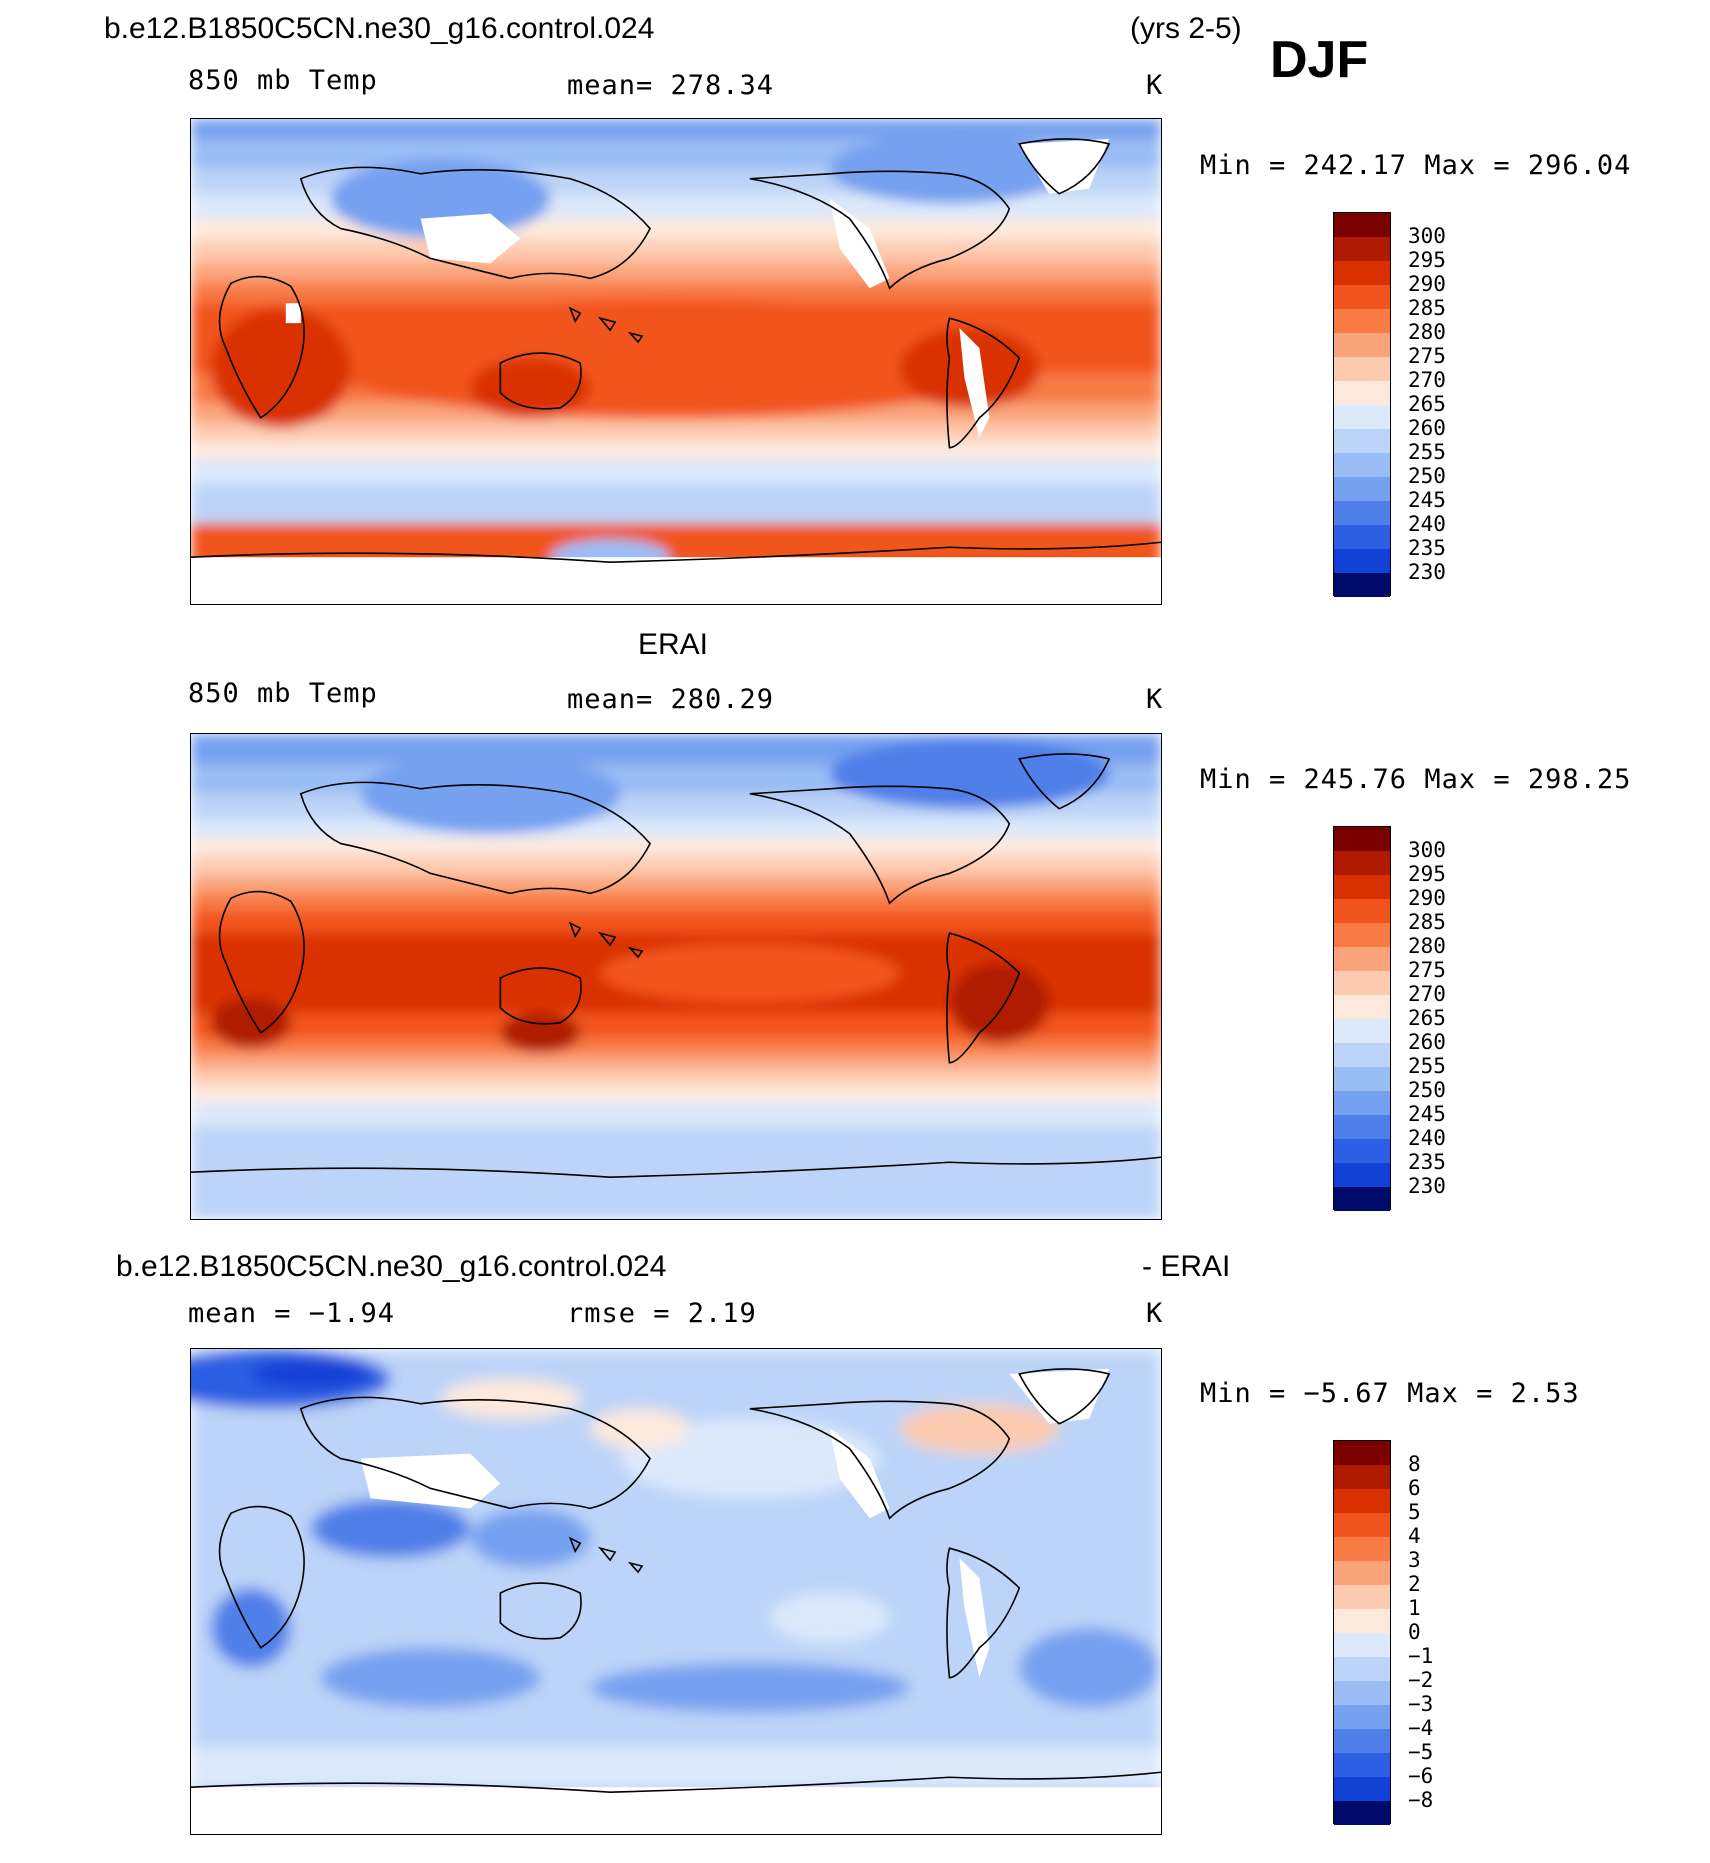 The height and width of the screenshot is (1863, 1710). I want to click on panel2-mean: mean= 280.29, so click(671, 699).